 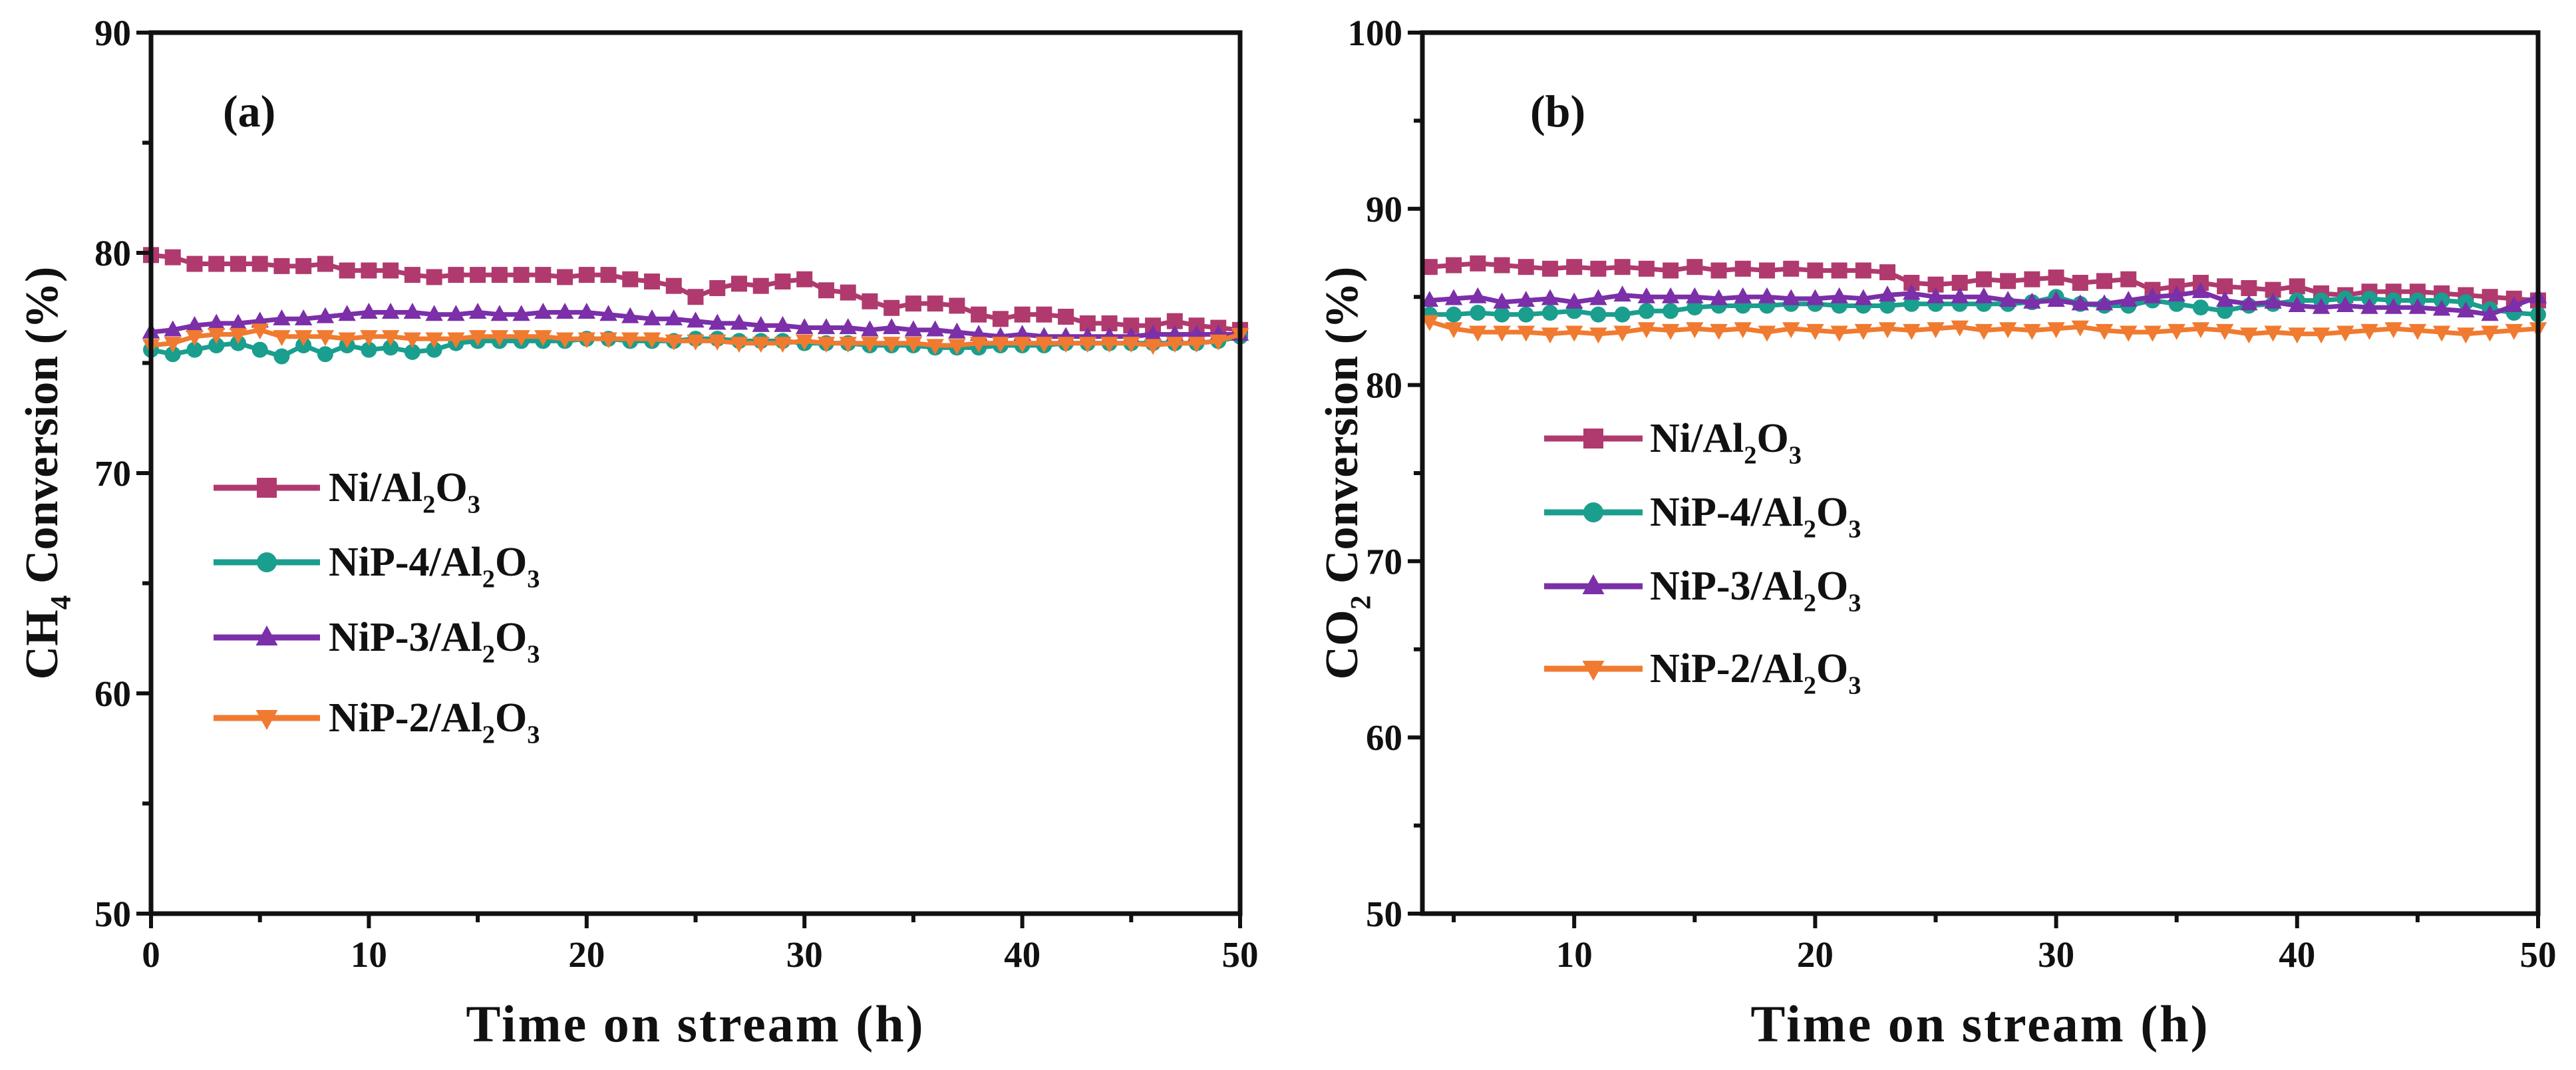 I want to click on x-axis-title: Time on stream (h), so click(x=1979, y=1024).